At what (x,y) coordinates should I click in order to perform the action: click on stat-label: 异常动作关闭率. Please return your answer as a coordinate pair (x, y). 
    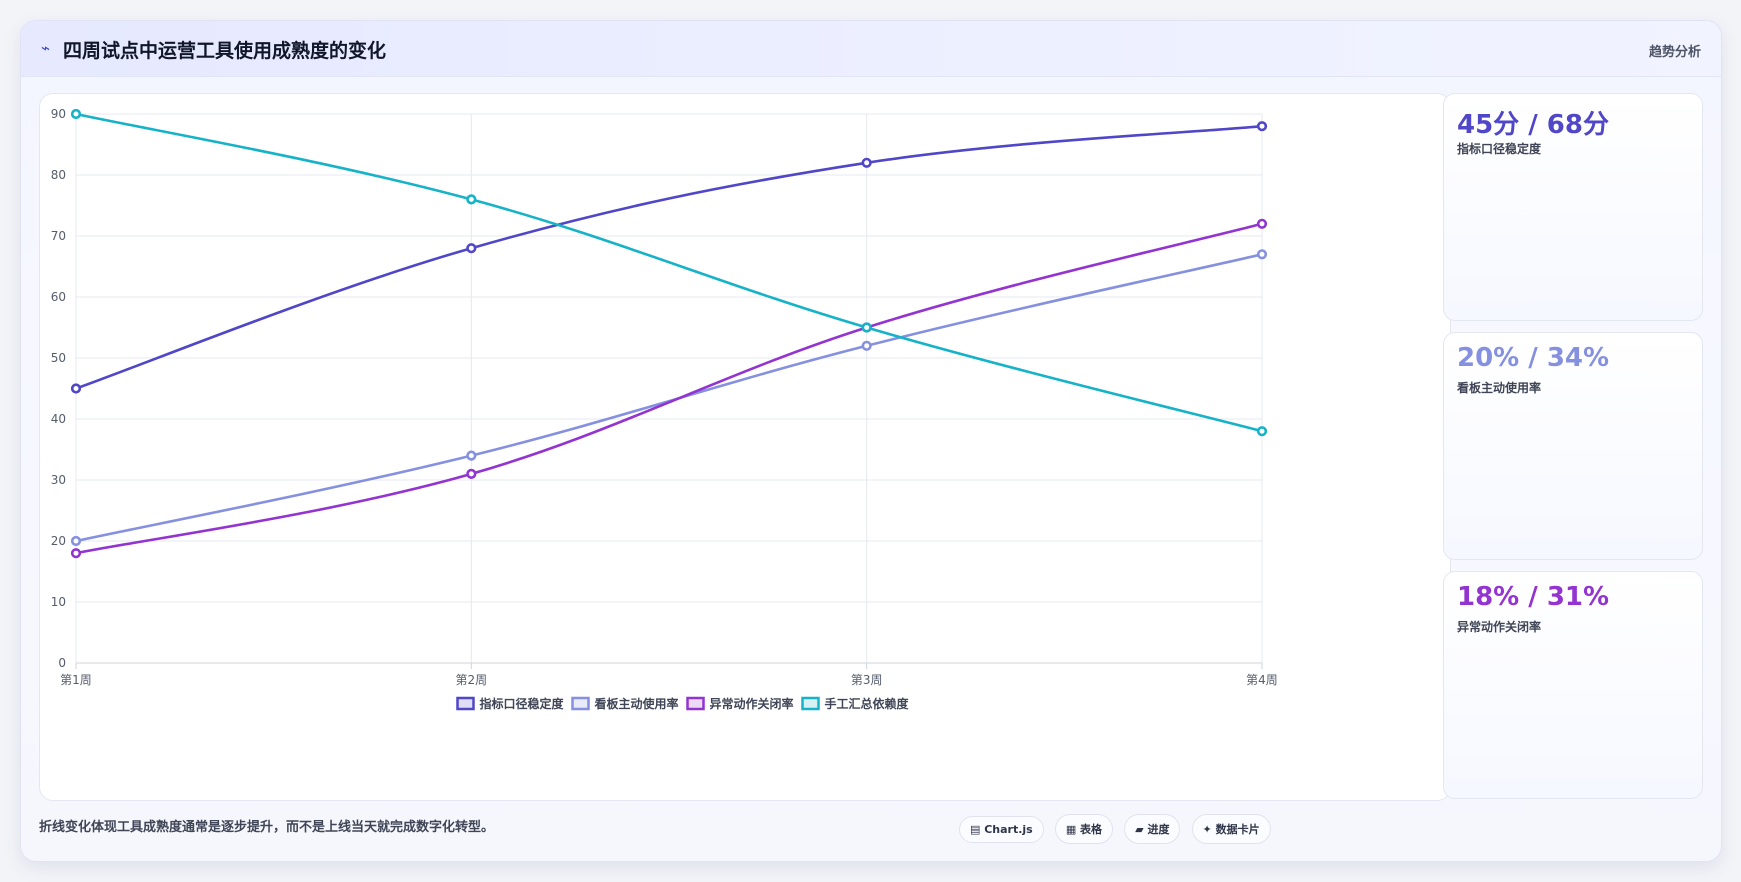
    Looking at the image, I should click on (1499, 627).